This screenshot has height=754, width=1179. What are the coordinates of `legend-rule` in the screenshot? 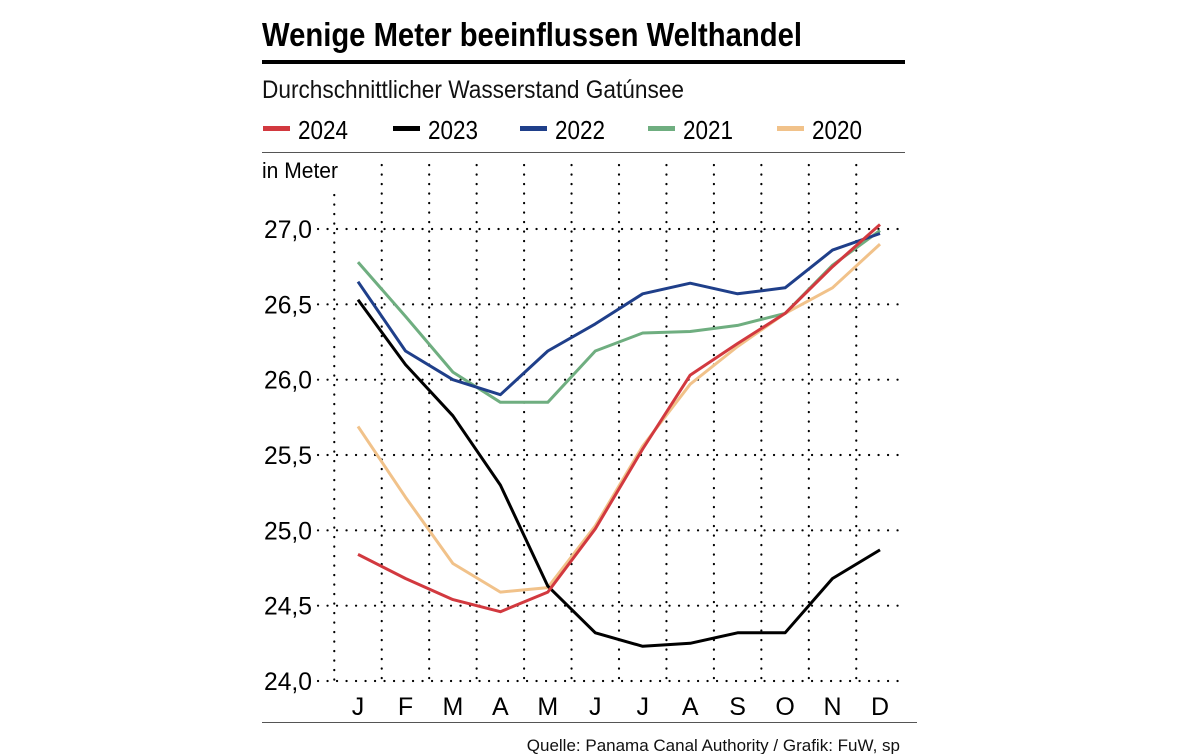 It's located at (583, 152).